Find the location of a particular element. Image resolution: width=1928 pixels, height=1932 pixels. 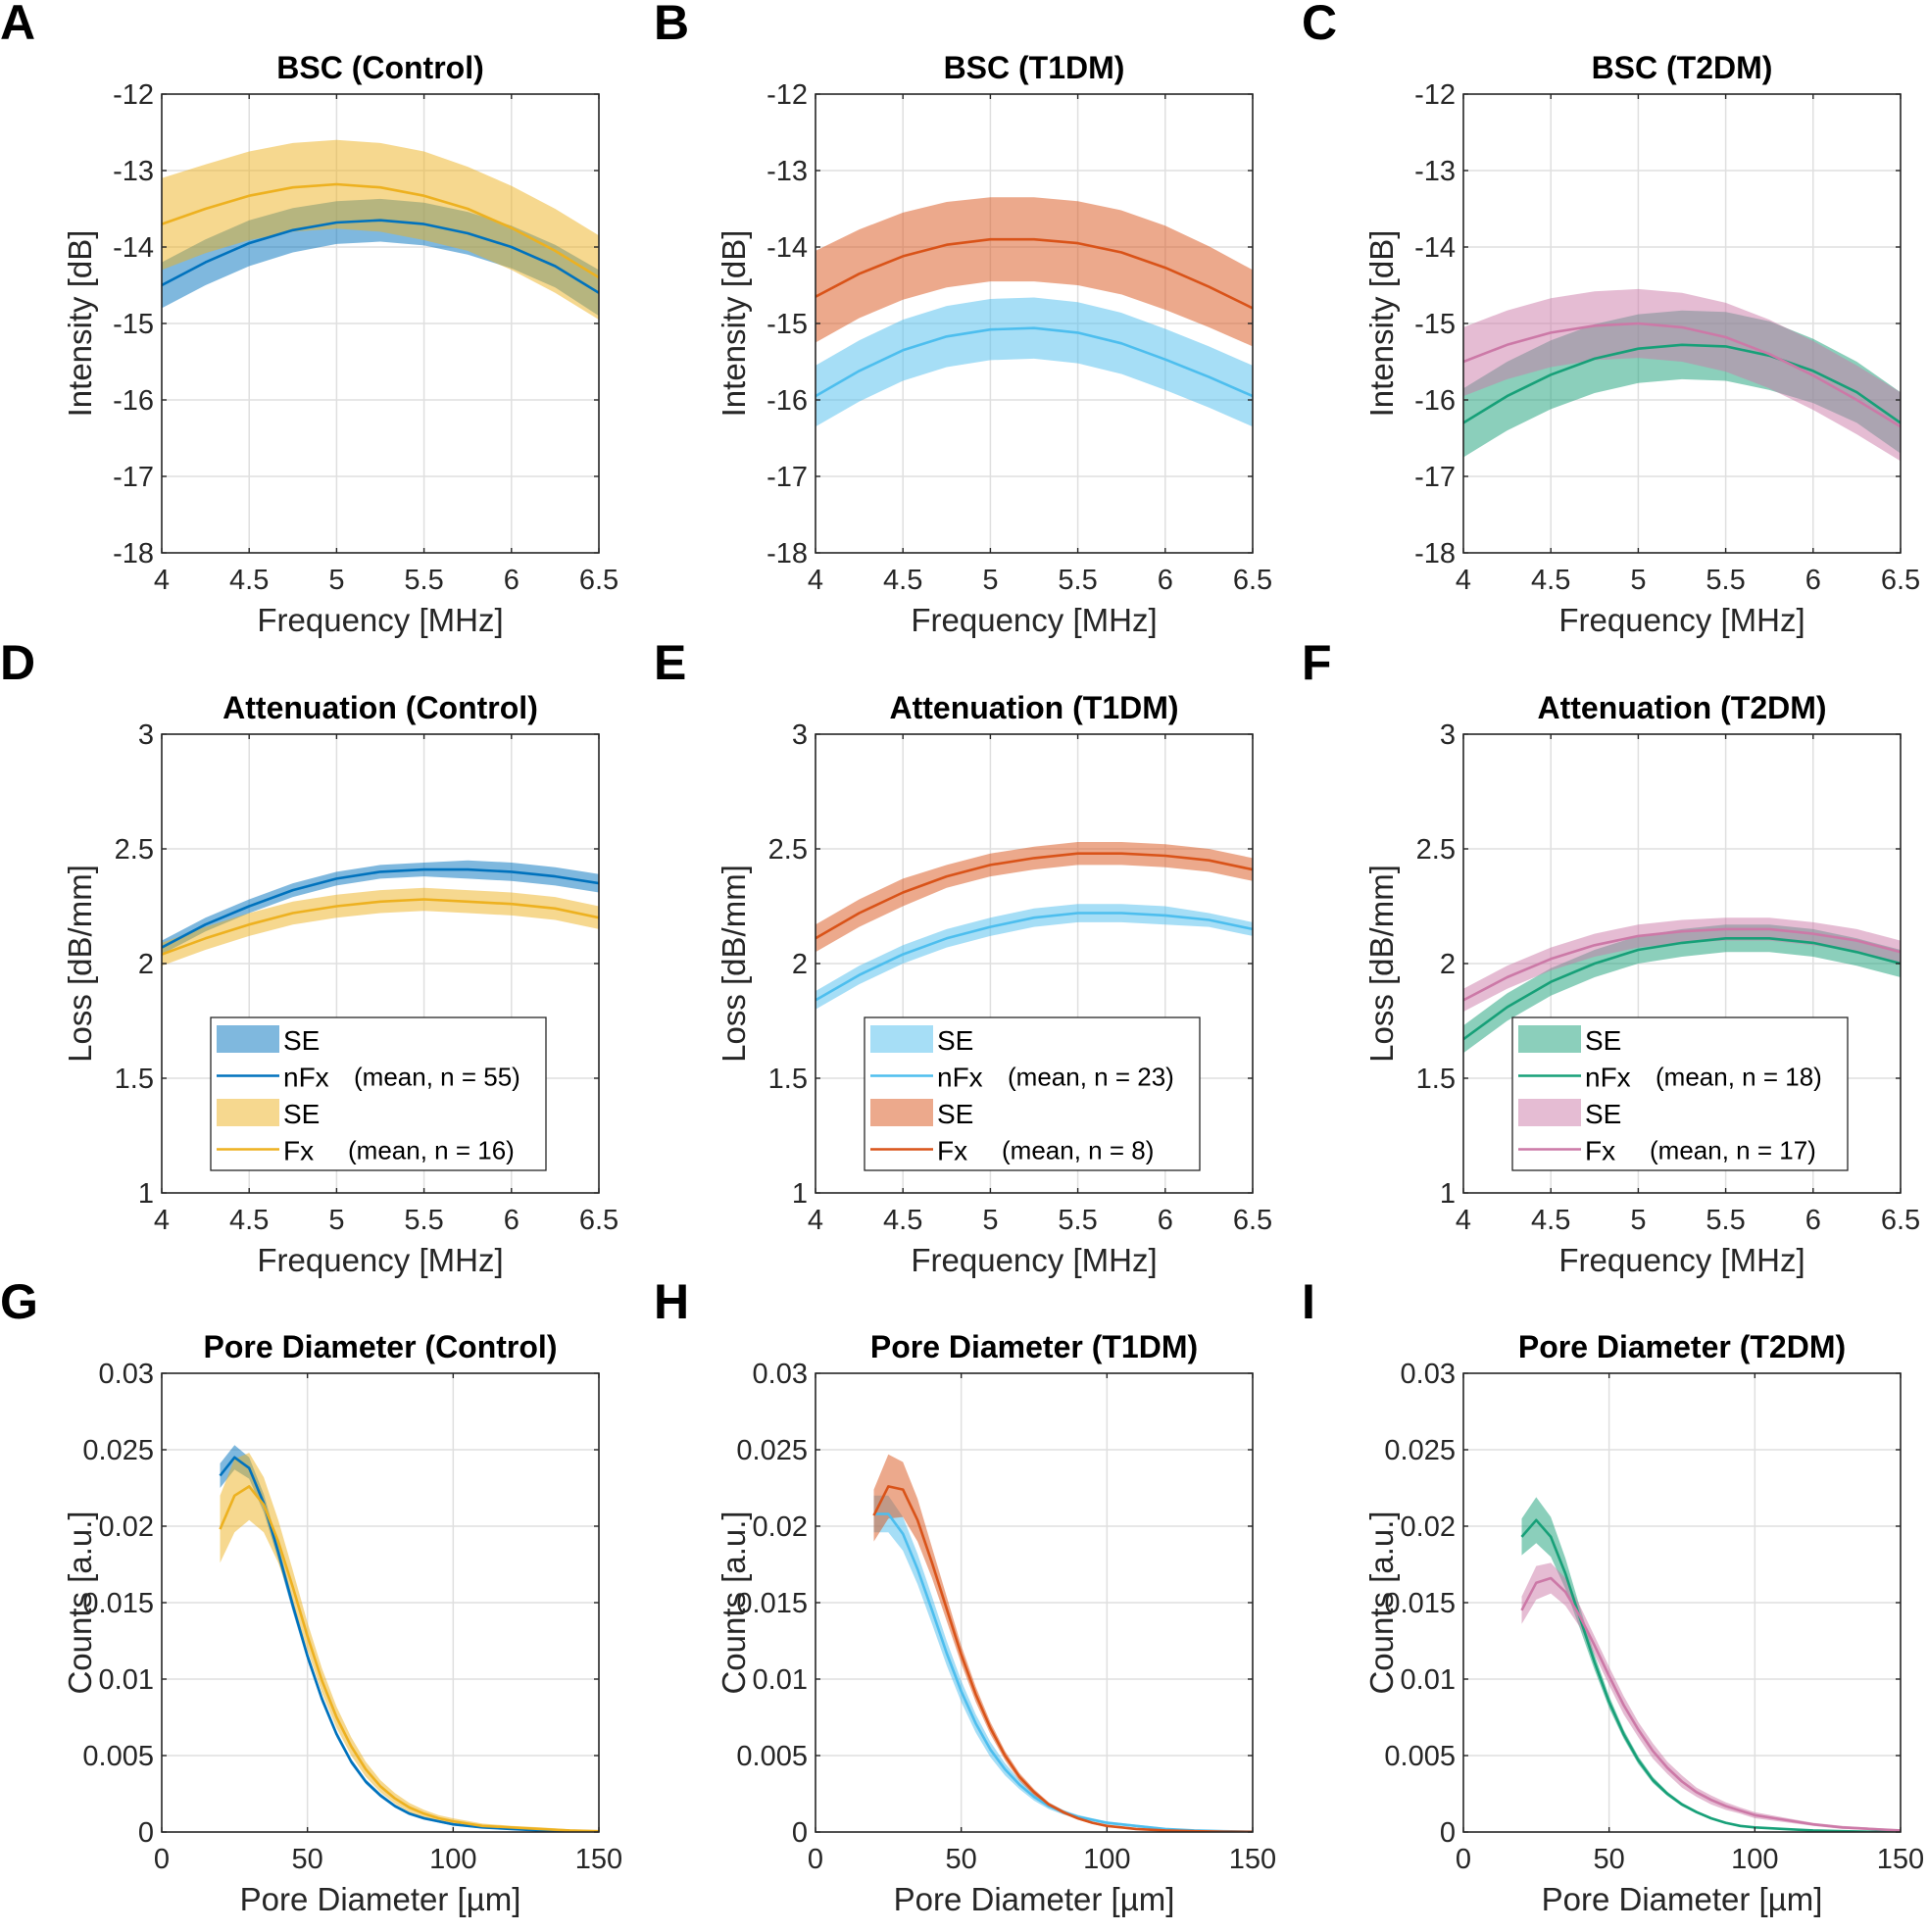

plot-title: Pore Diameter (T2DM) is located at coordinates (1682, 1346).